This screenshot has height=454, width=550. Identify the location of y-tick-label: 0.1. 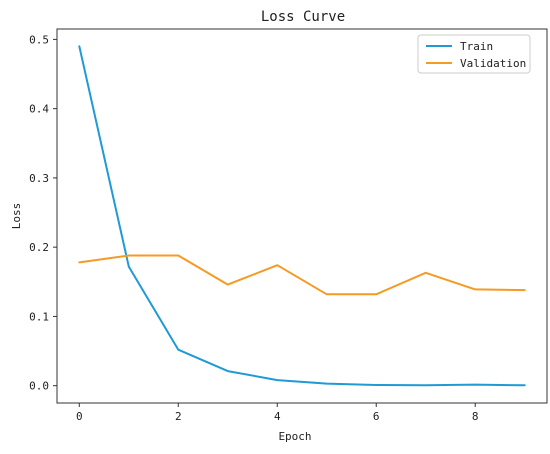
(39, 316).